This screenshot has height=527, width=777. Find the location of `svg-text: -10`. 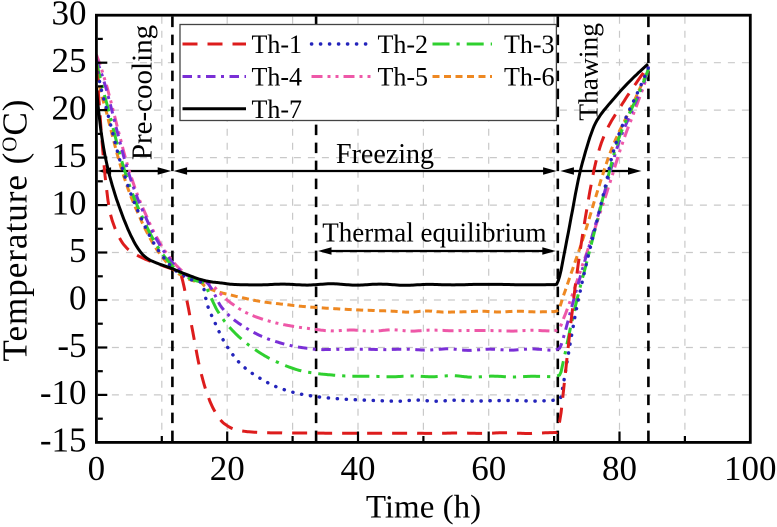

svg-text: -10 is located at coordinates (63, 392).